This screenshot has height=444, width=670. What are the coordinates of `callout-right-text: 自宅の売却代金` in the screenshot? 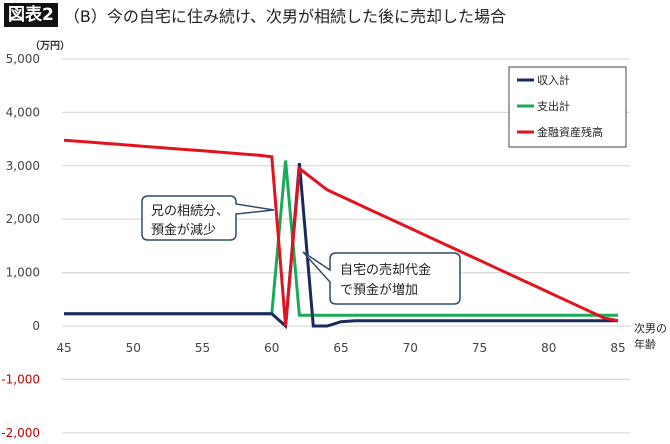 It's located at (385, 270).